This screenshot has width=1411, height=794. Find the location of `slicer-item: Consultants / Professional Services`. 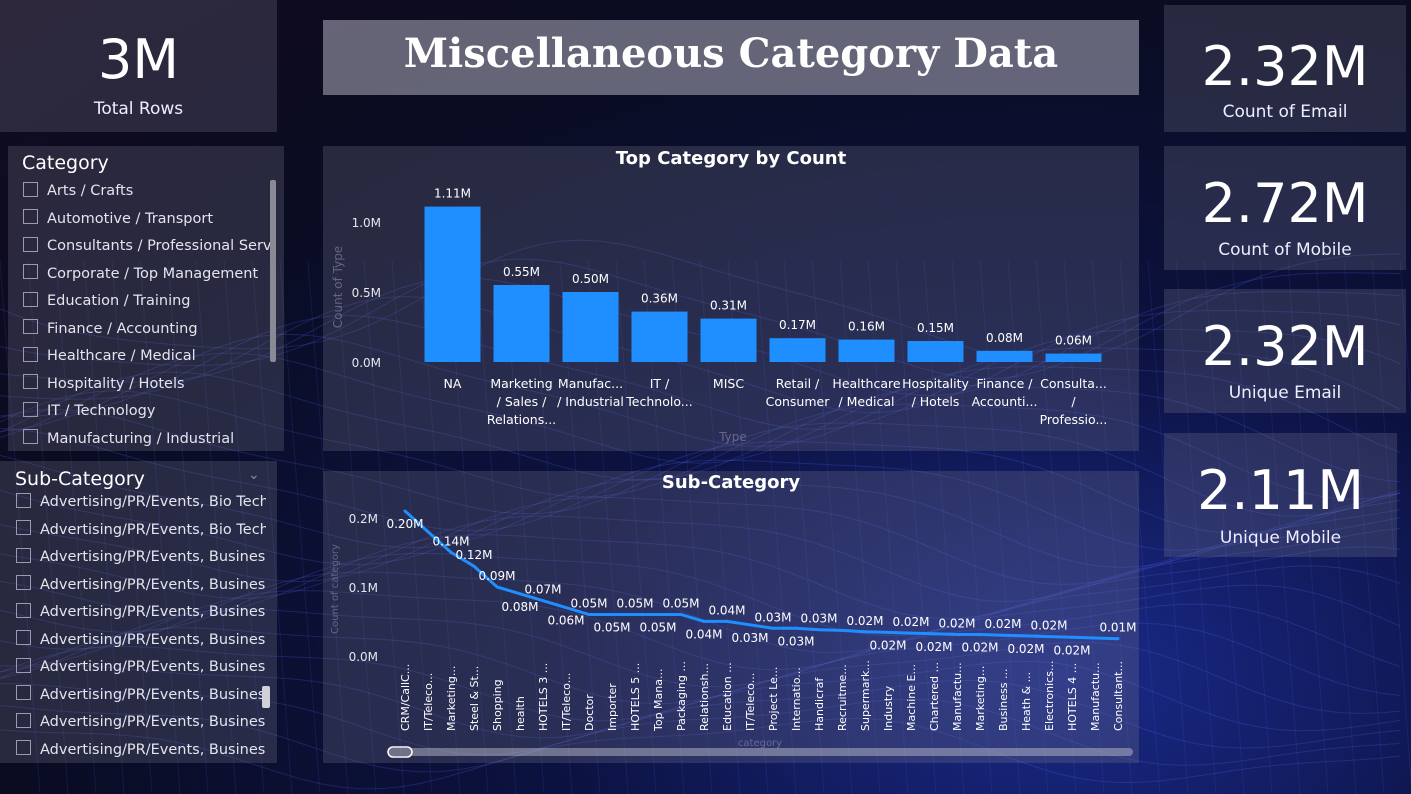

slicer-item: Consultants / Professional Services is located at coordinates (148, 248).